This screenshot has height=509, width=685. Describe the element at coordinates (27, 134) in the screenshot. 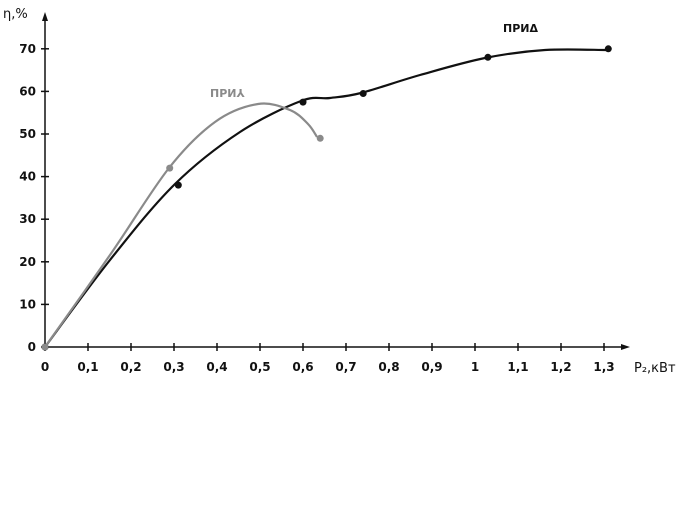

I see `y-tick-label: 50` at that location.